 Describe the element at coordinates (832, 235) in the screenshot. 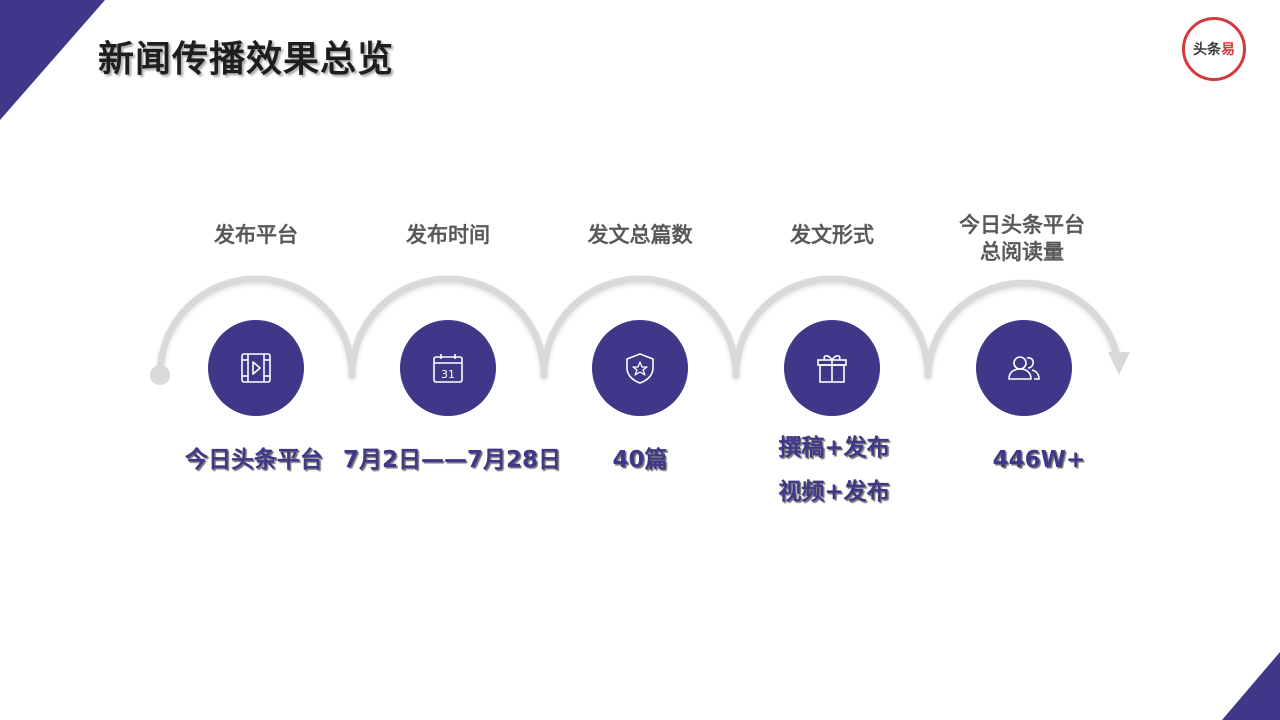

I see `step-label-form: 发文形式` at that location.